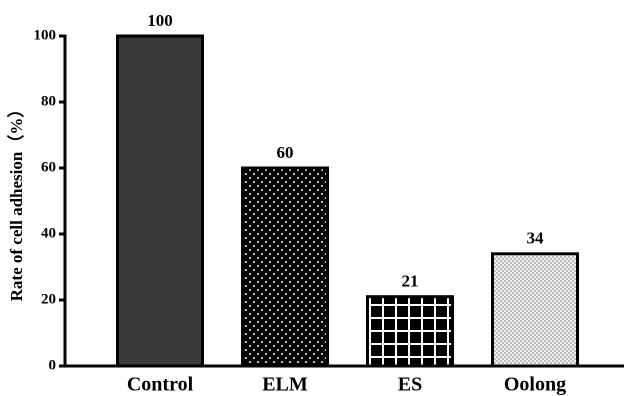 This screenshot has width=624, height=396. Describe the element at coordinates (48, 167) in the screenshot. I see `y-tick-label: 60` at that location.